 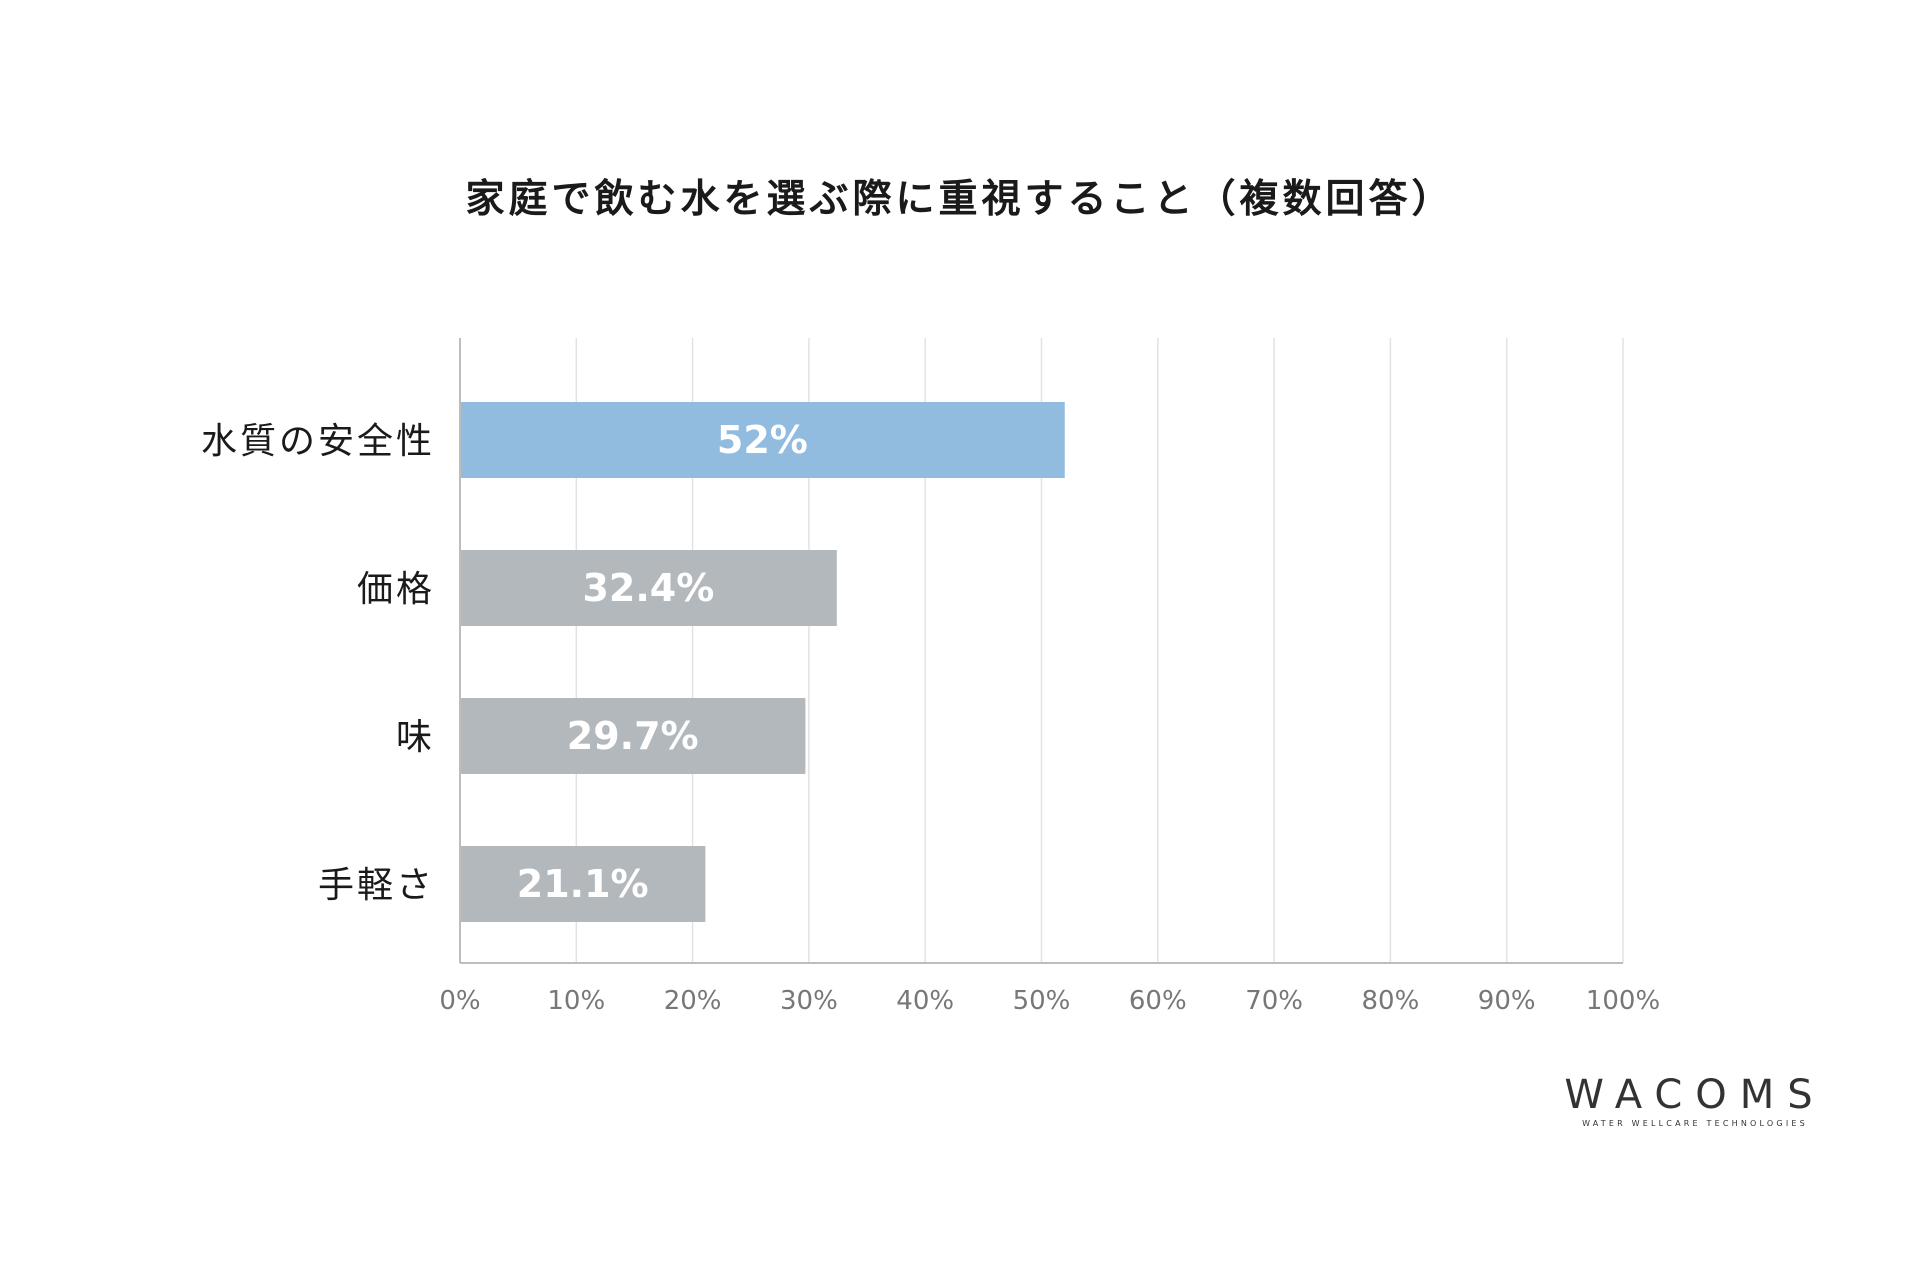 What do you see at coordinates (318, 441) in the screenshot?
I see `category-label: 水質の安全性` at bounding box center [318, 441].